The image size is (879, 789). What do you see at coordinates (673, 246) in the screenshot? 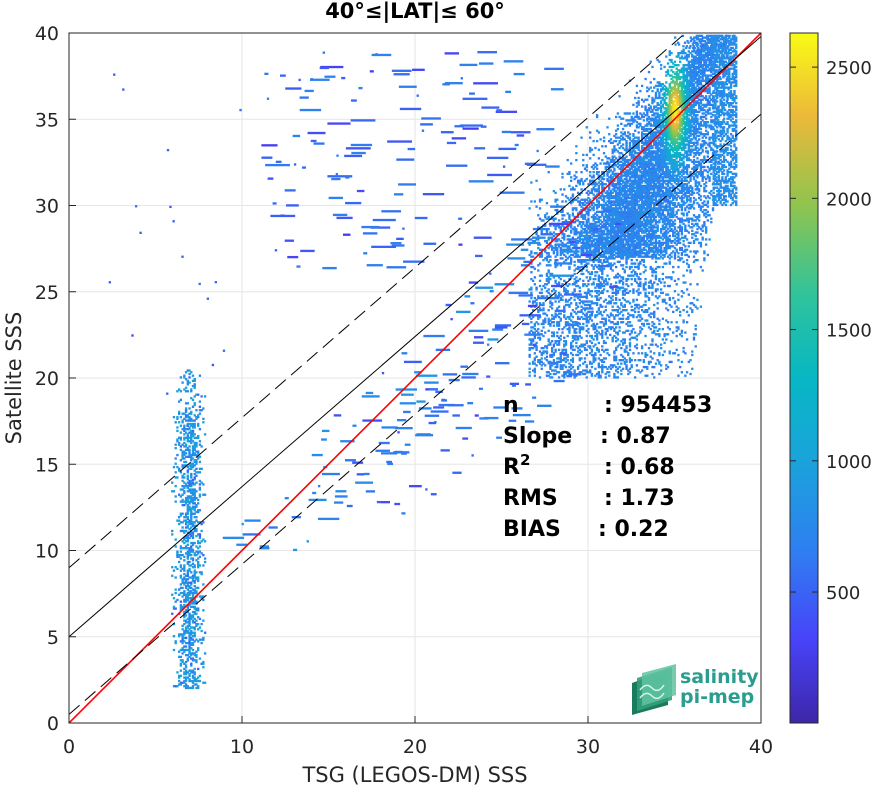
I see `density-cell-2009` at bounding box center [673, 246].